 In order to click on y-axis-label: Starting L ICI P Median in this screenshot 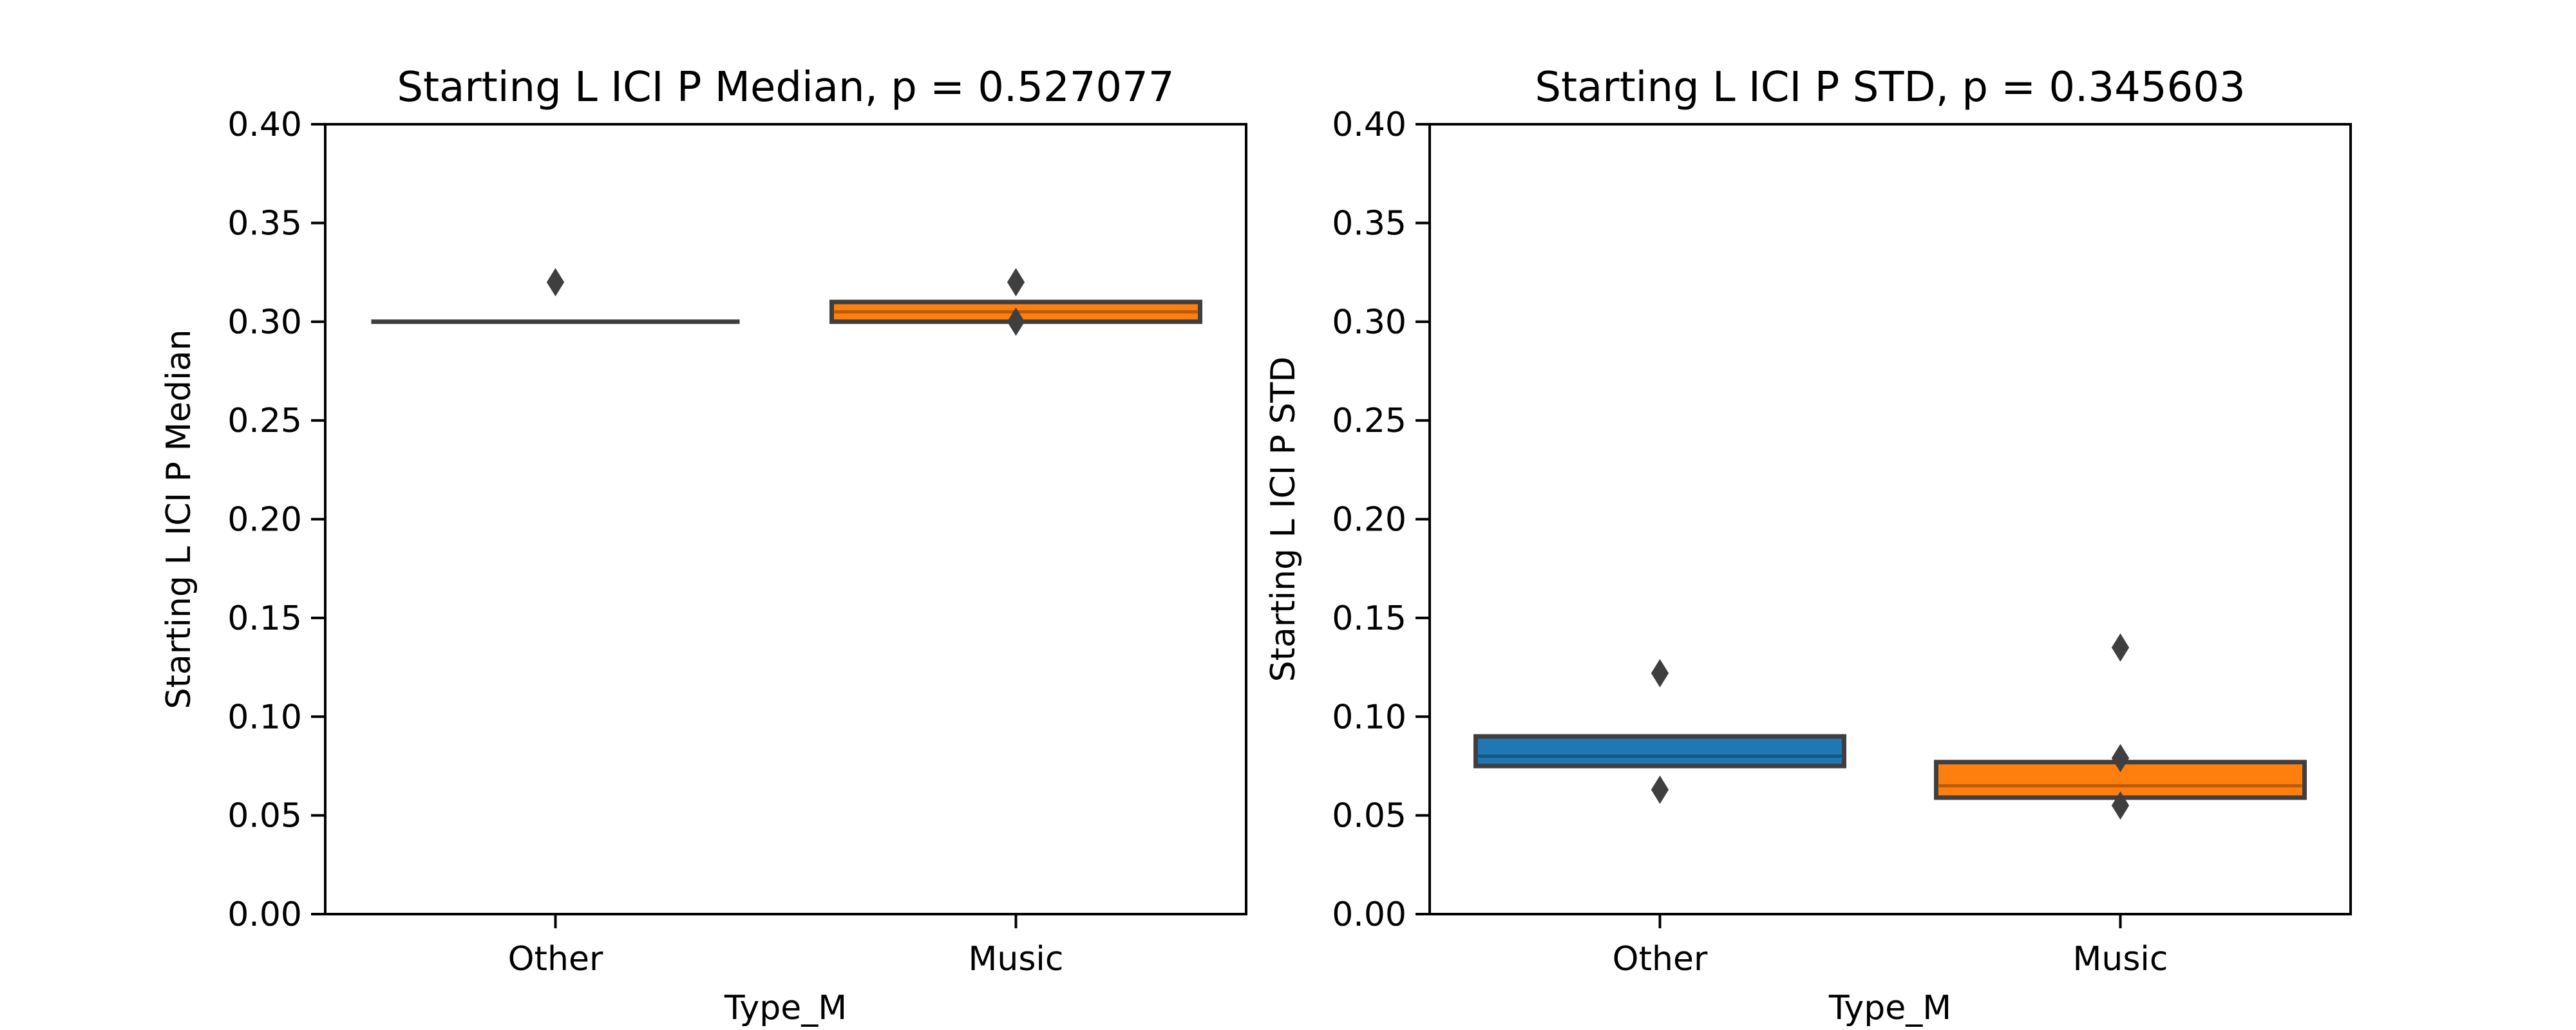, I will do `click(179, 519)`.